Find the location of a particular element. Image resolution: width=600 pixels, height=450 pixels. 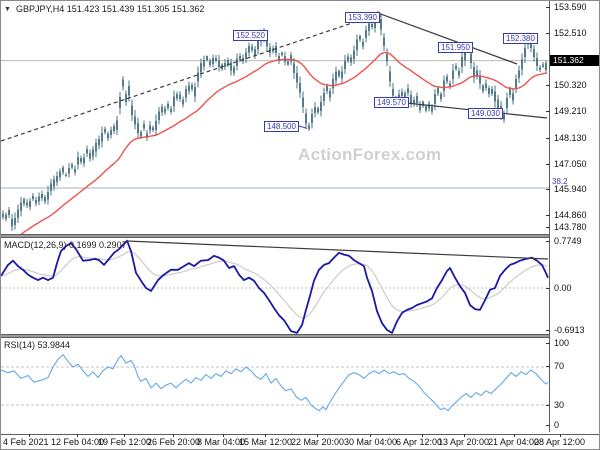

axis-label-149.210: 149.210 is located at coordinates (570, 111).